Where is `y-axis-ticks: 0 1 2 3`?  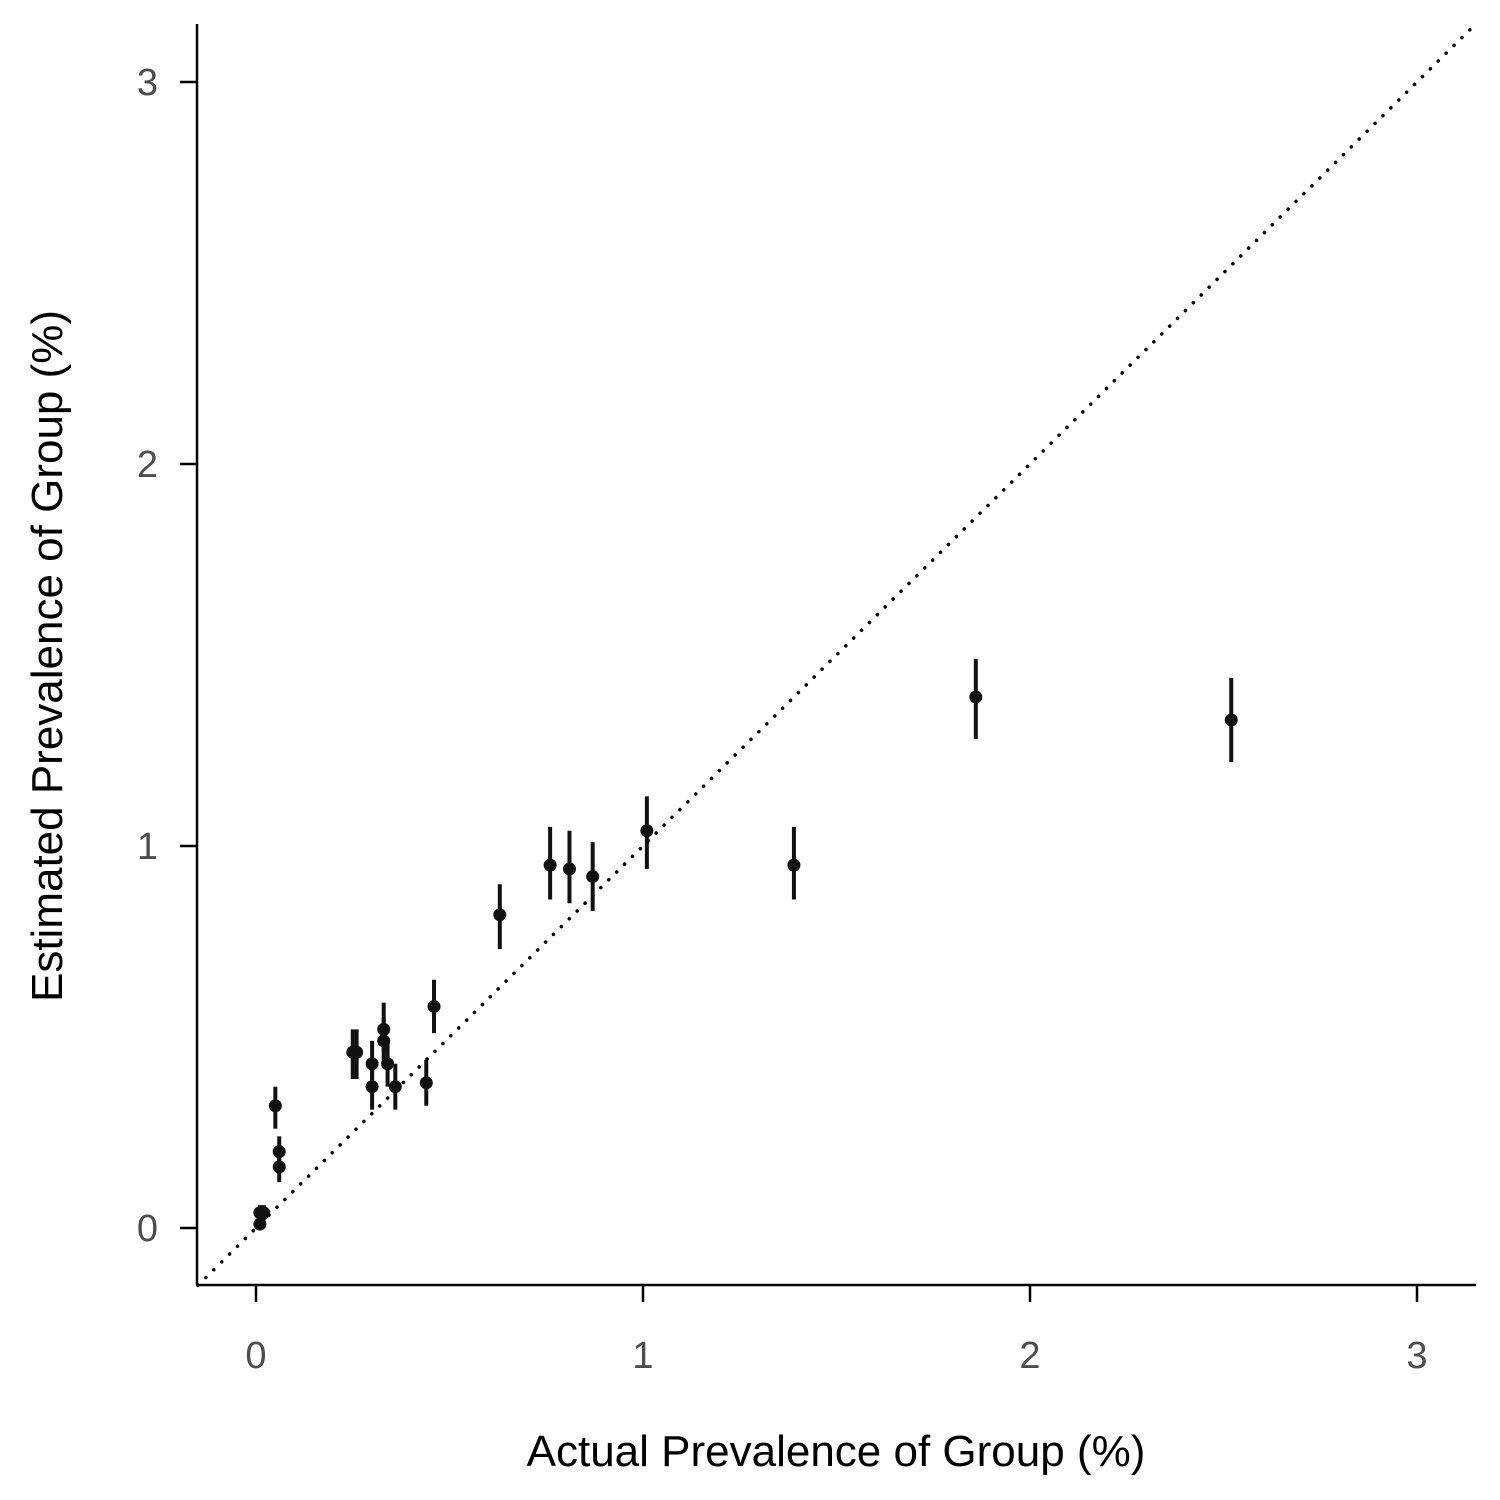 y-axis-ticks: 0 1 2 3 is located at coordinates (167, 656).